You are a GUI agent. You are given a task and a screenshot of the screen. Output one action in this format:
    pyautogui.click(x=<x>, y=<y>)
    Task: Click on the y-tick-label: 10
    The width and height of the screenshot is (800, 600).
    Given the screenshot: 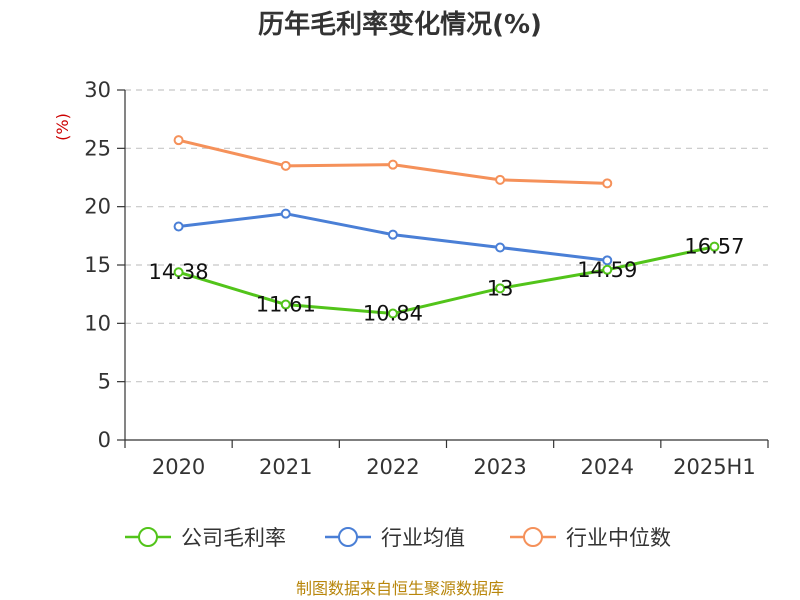 What is the action you would take?
    pyautogui.click(x=97, y=323)
    